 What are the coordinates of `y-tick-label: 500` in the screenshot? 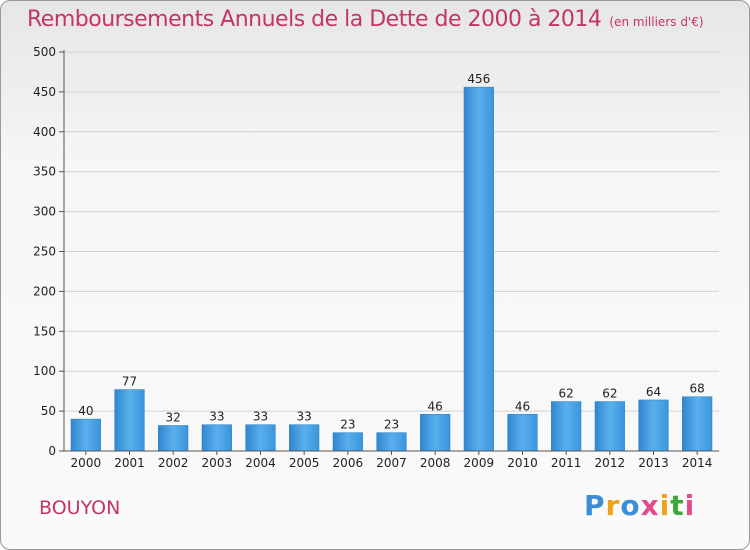 It's located at (44, 52).